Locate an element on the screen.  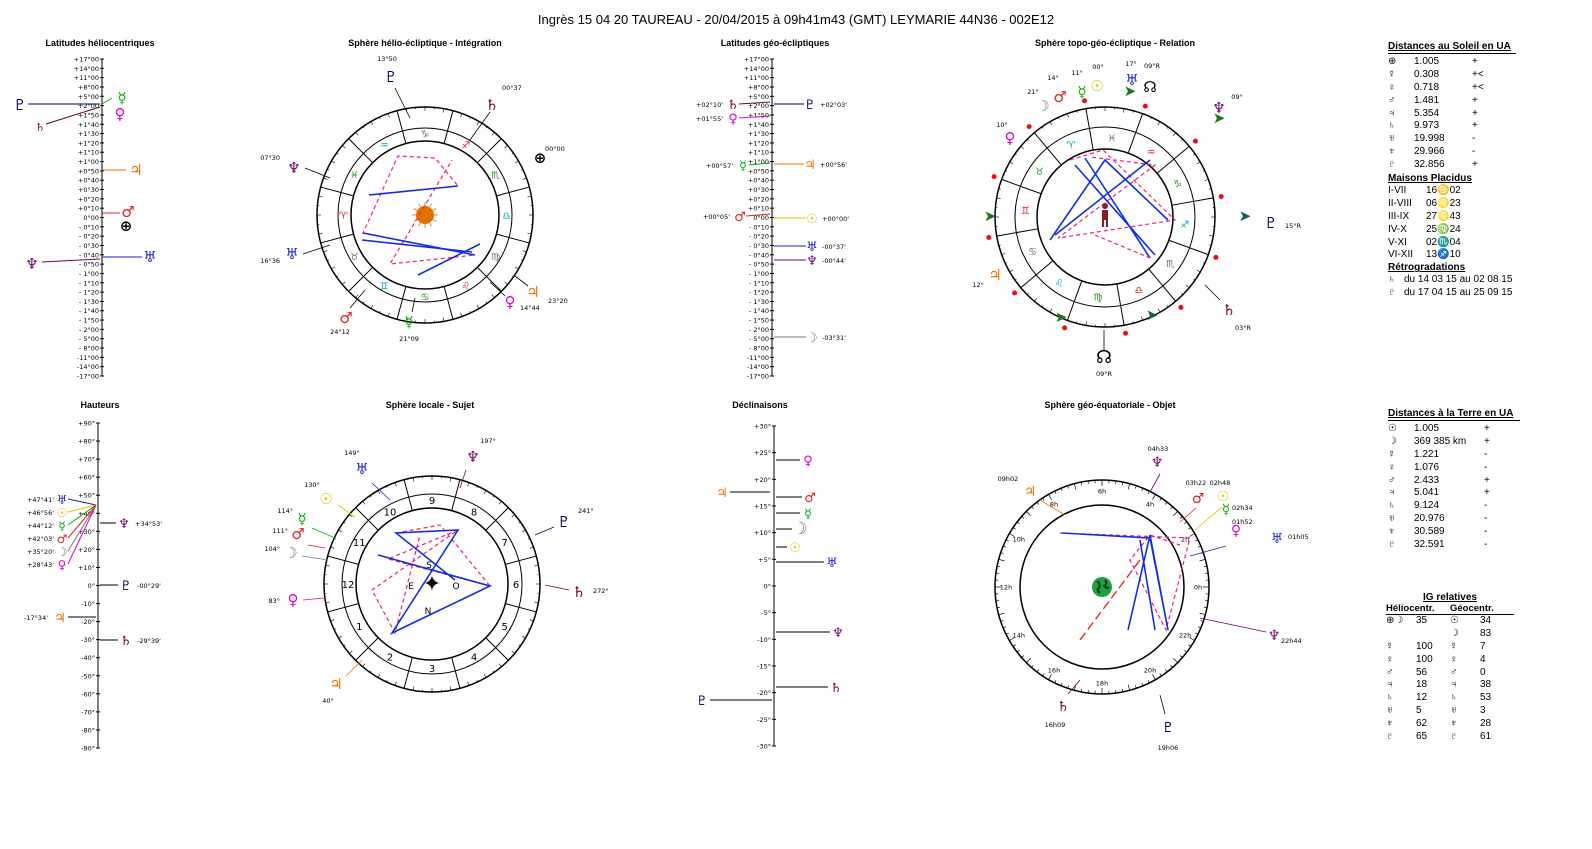
venus-icon: ♀ is located at coordinates (733, 119).